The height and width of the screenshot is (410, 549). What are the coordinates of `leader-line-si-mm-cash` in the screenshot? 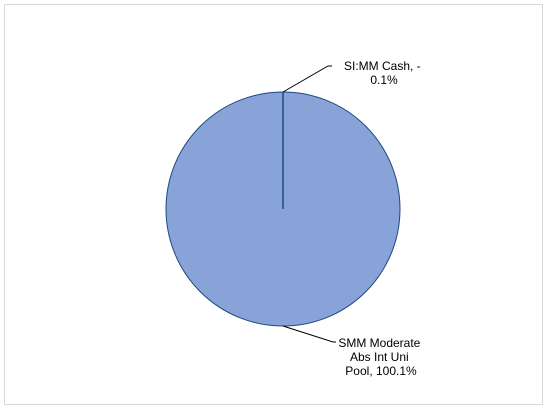 It's located at (307, 79).